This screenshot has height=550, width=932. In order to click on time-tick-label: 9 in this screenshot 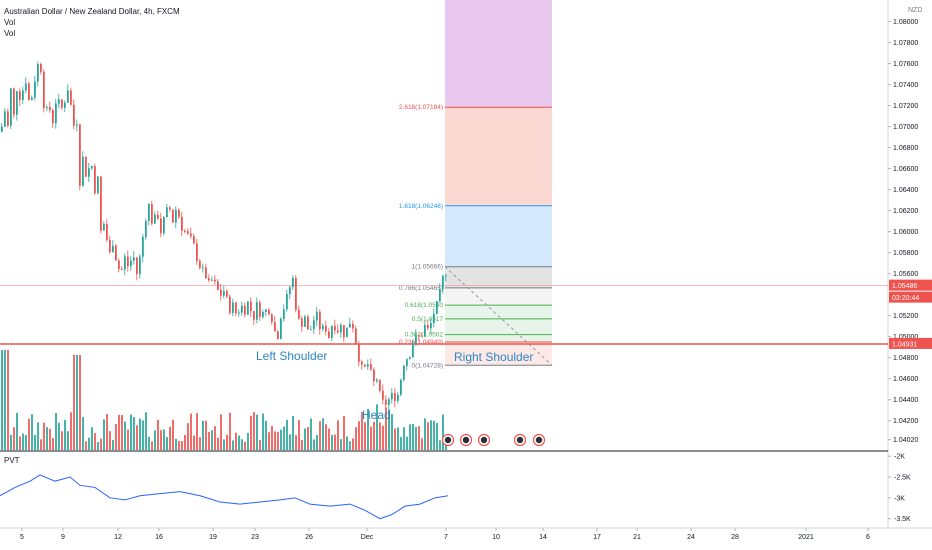, I will do `click(63, 537)`.